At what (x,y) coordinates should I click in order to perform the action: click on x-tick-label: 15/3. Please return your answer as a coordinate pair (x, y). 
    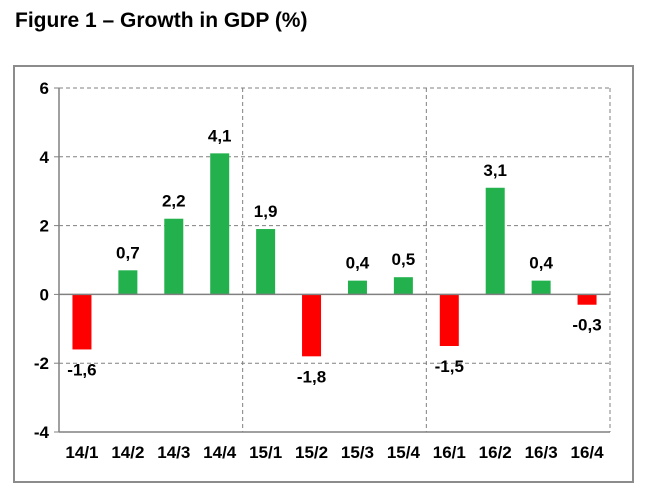
    Looking at the image, I should click on (357, 452).